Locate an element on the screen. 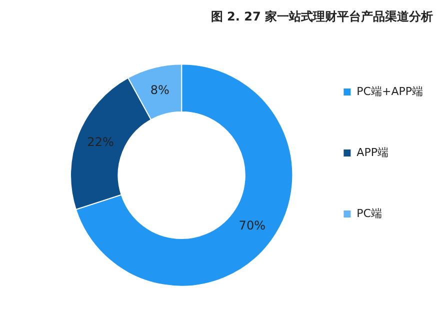 The image size is (443, 336). data-label: 22% is located at coordinates (100, 142).